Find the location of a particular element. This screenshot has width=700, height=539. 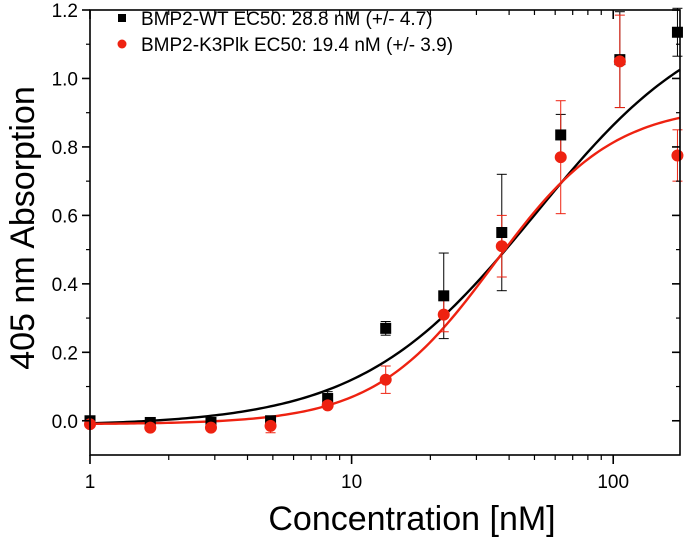

x-tick-label: 100 is located at coordinates (613, 482).